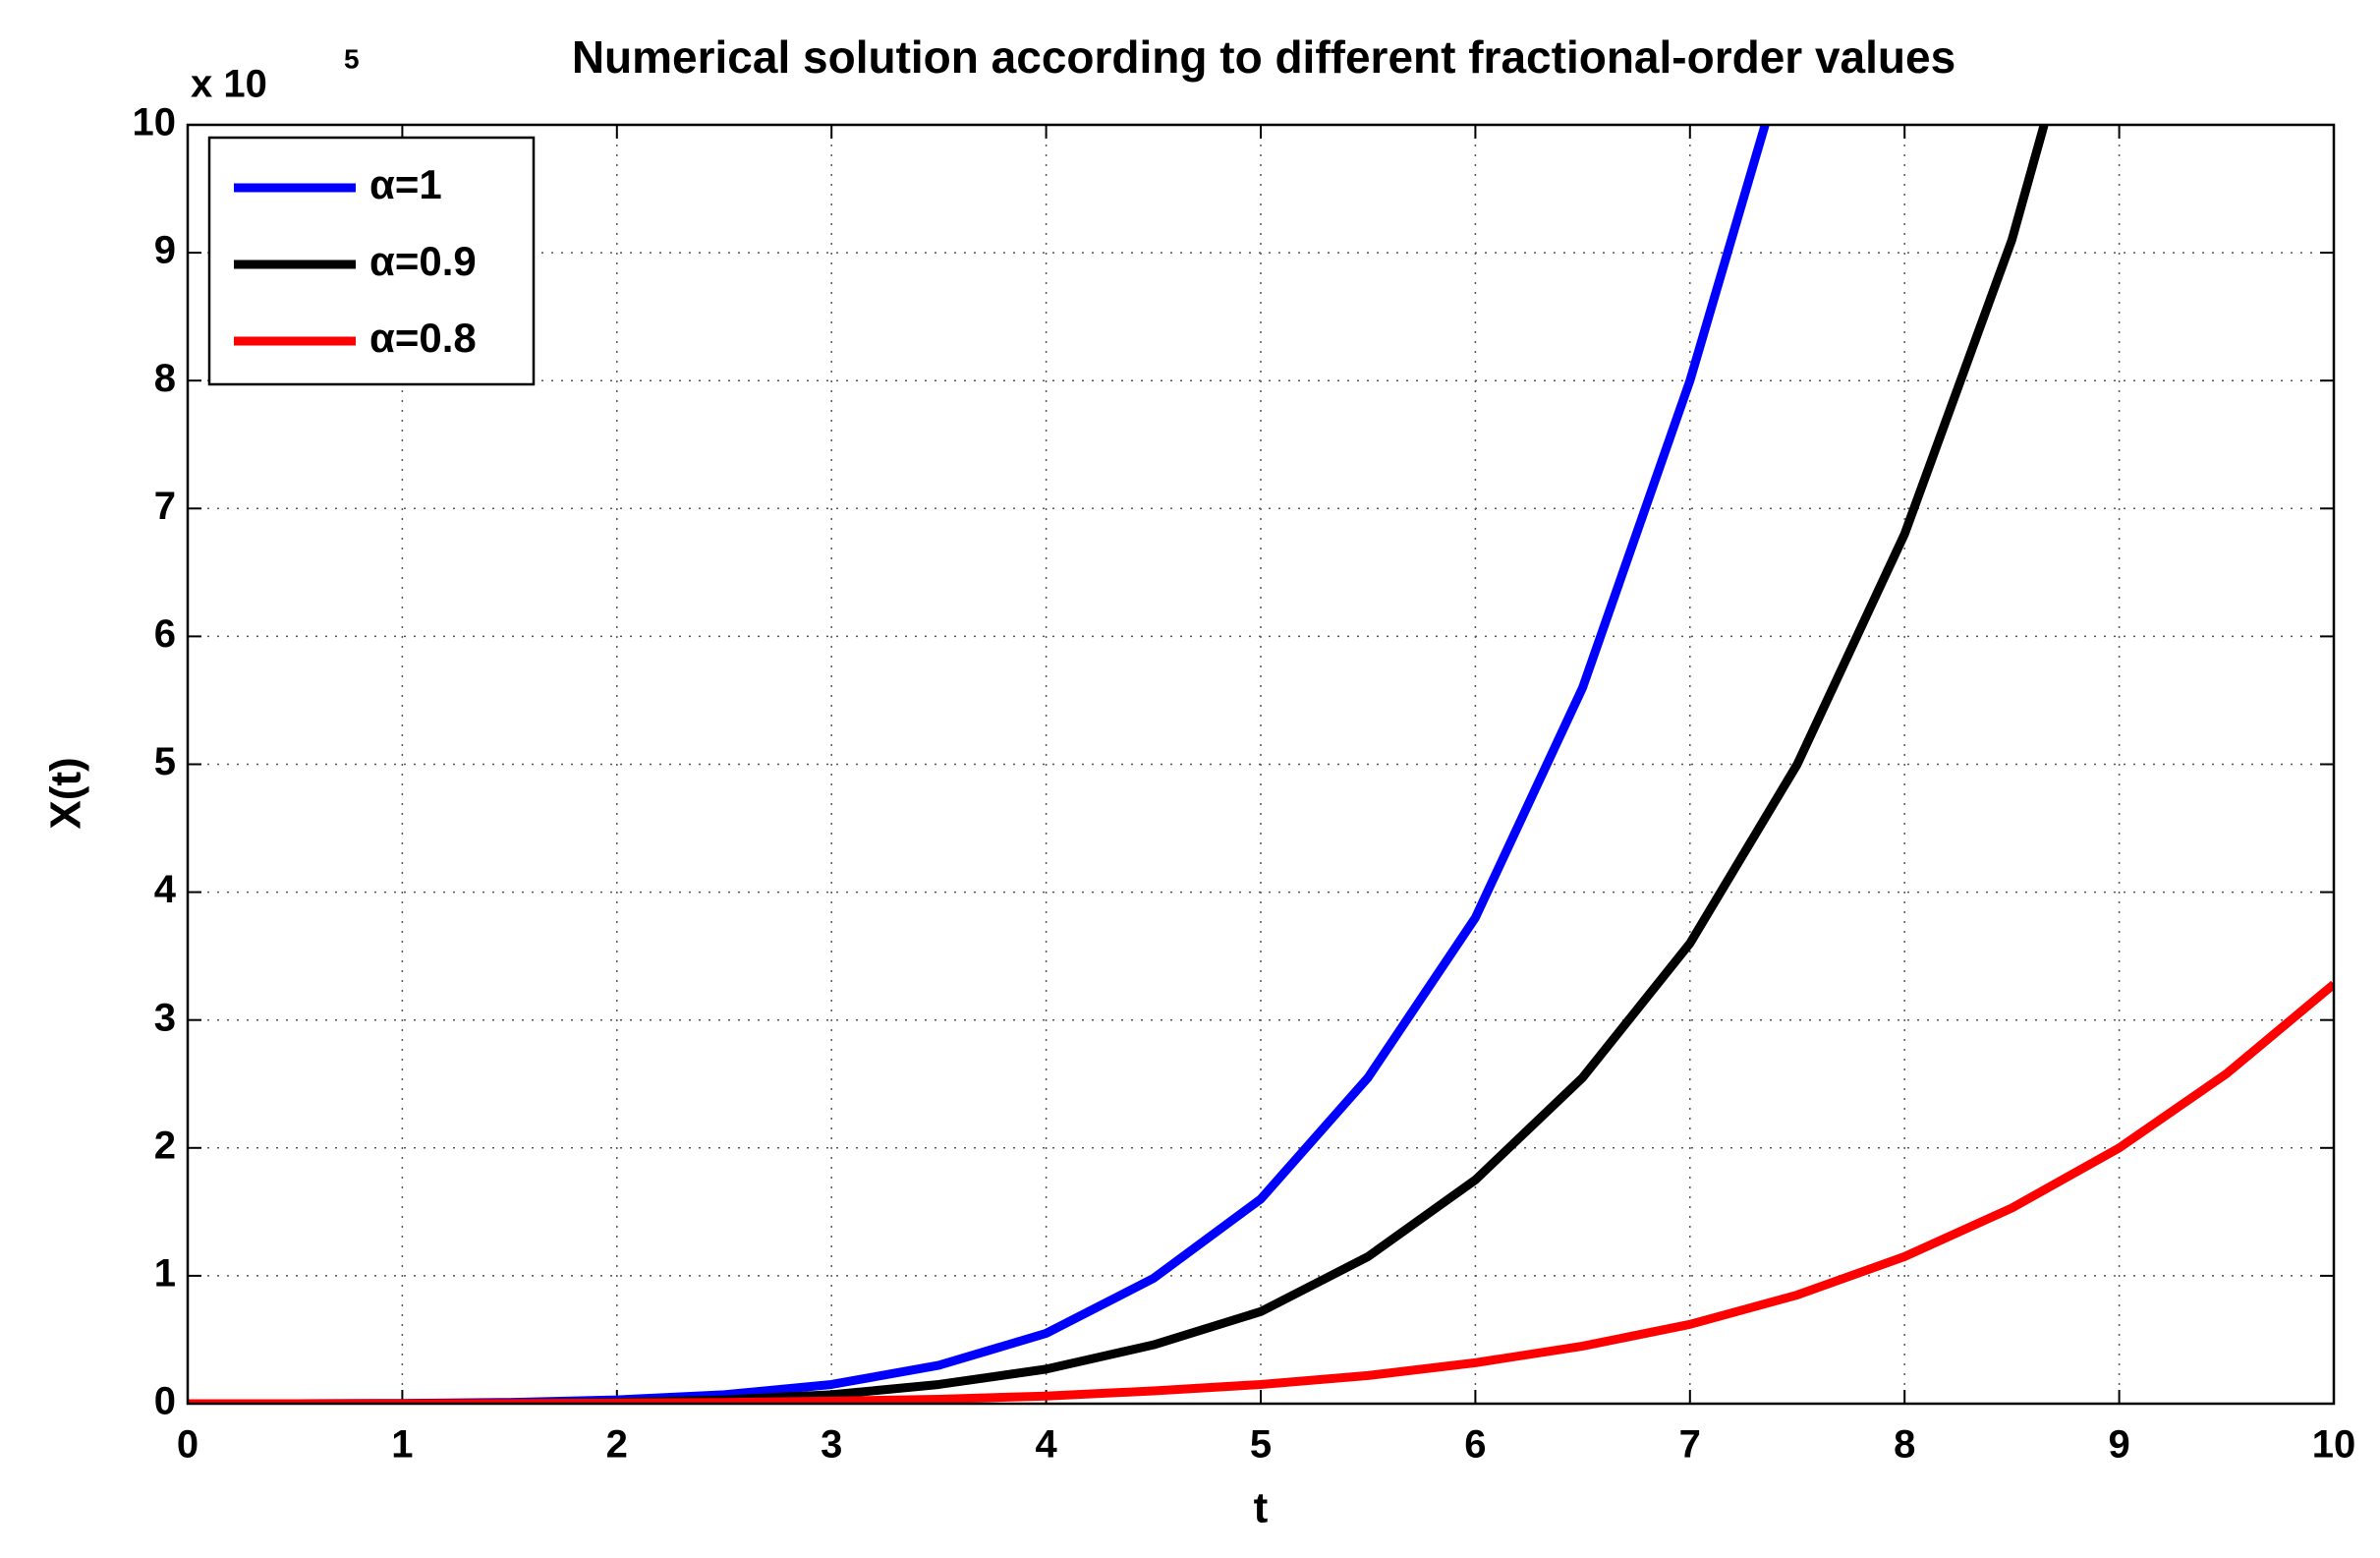  What do you see at coordinates (402, 1445) in the screenshot?
I see `x-tick-label: 1` at bounding box center [402, 1445].